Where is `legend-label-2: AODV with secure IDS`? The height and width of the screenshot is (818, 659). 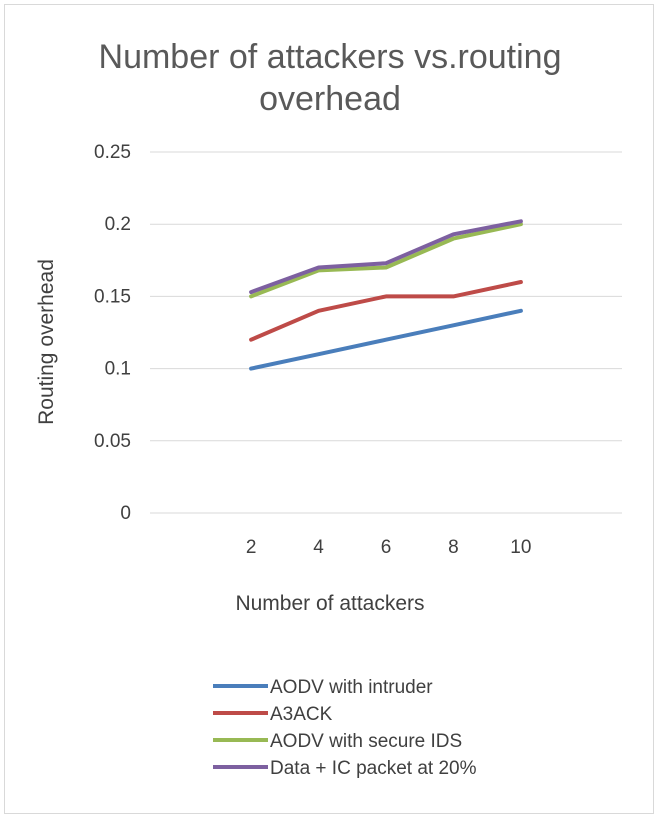
legend-label-2: AODV with secure IDS is located at coordinates (366, 741).